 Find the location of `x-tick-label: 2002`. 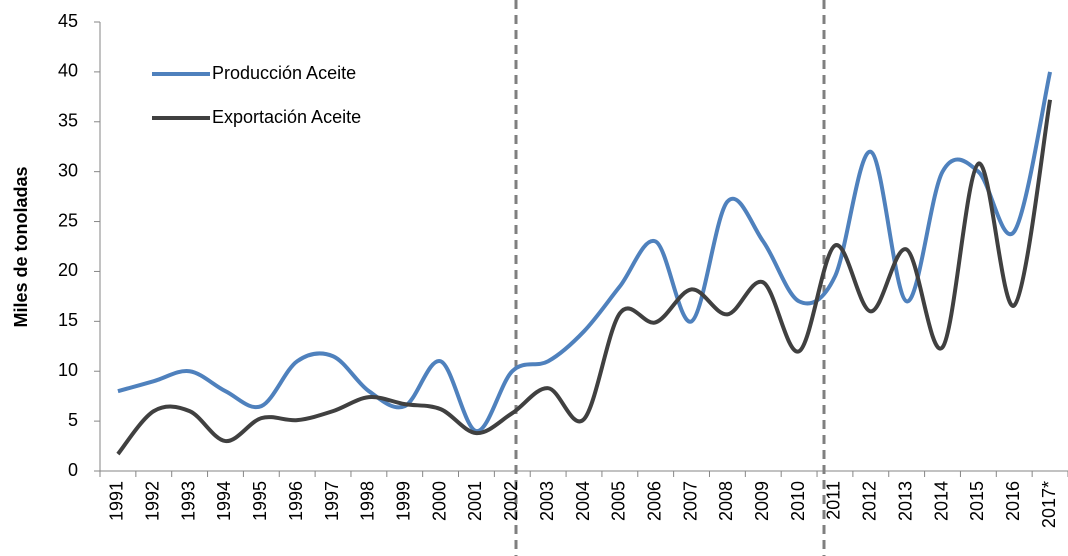

x-tick-label: 2002 is located at coordinates (511, 501).